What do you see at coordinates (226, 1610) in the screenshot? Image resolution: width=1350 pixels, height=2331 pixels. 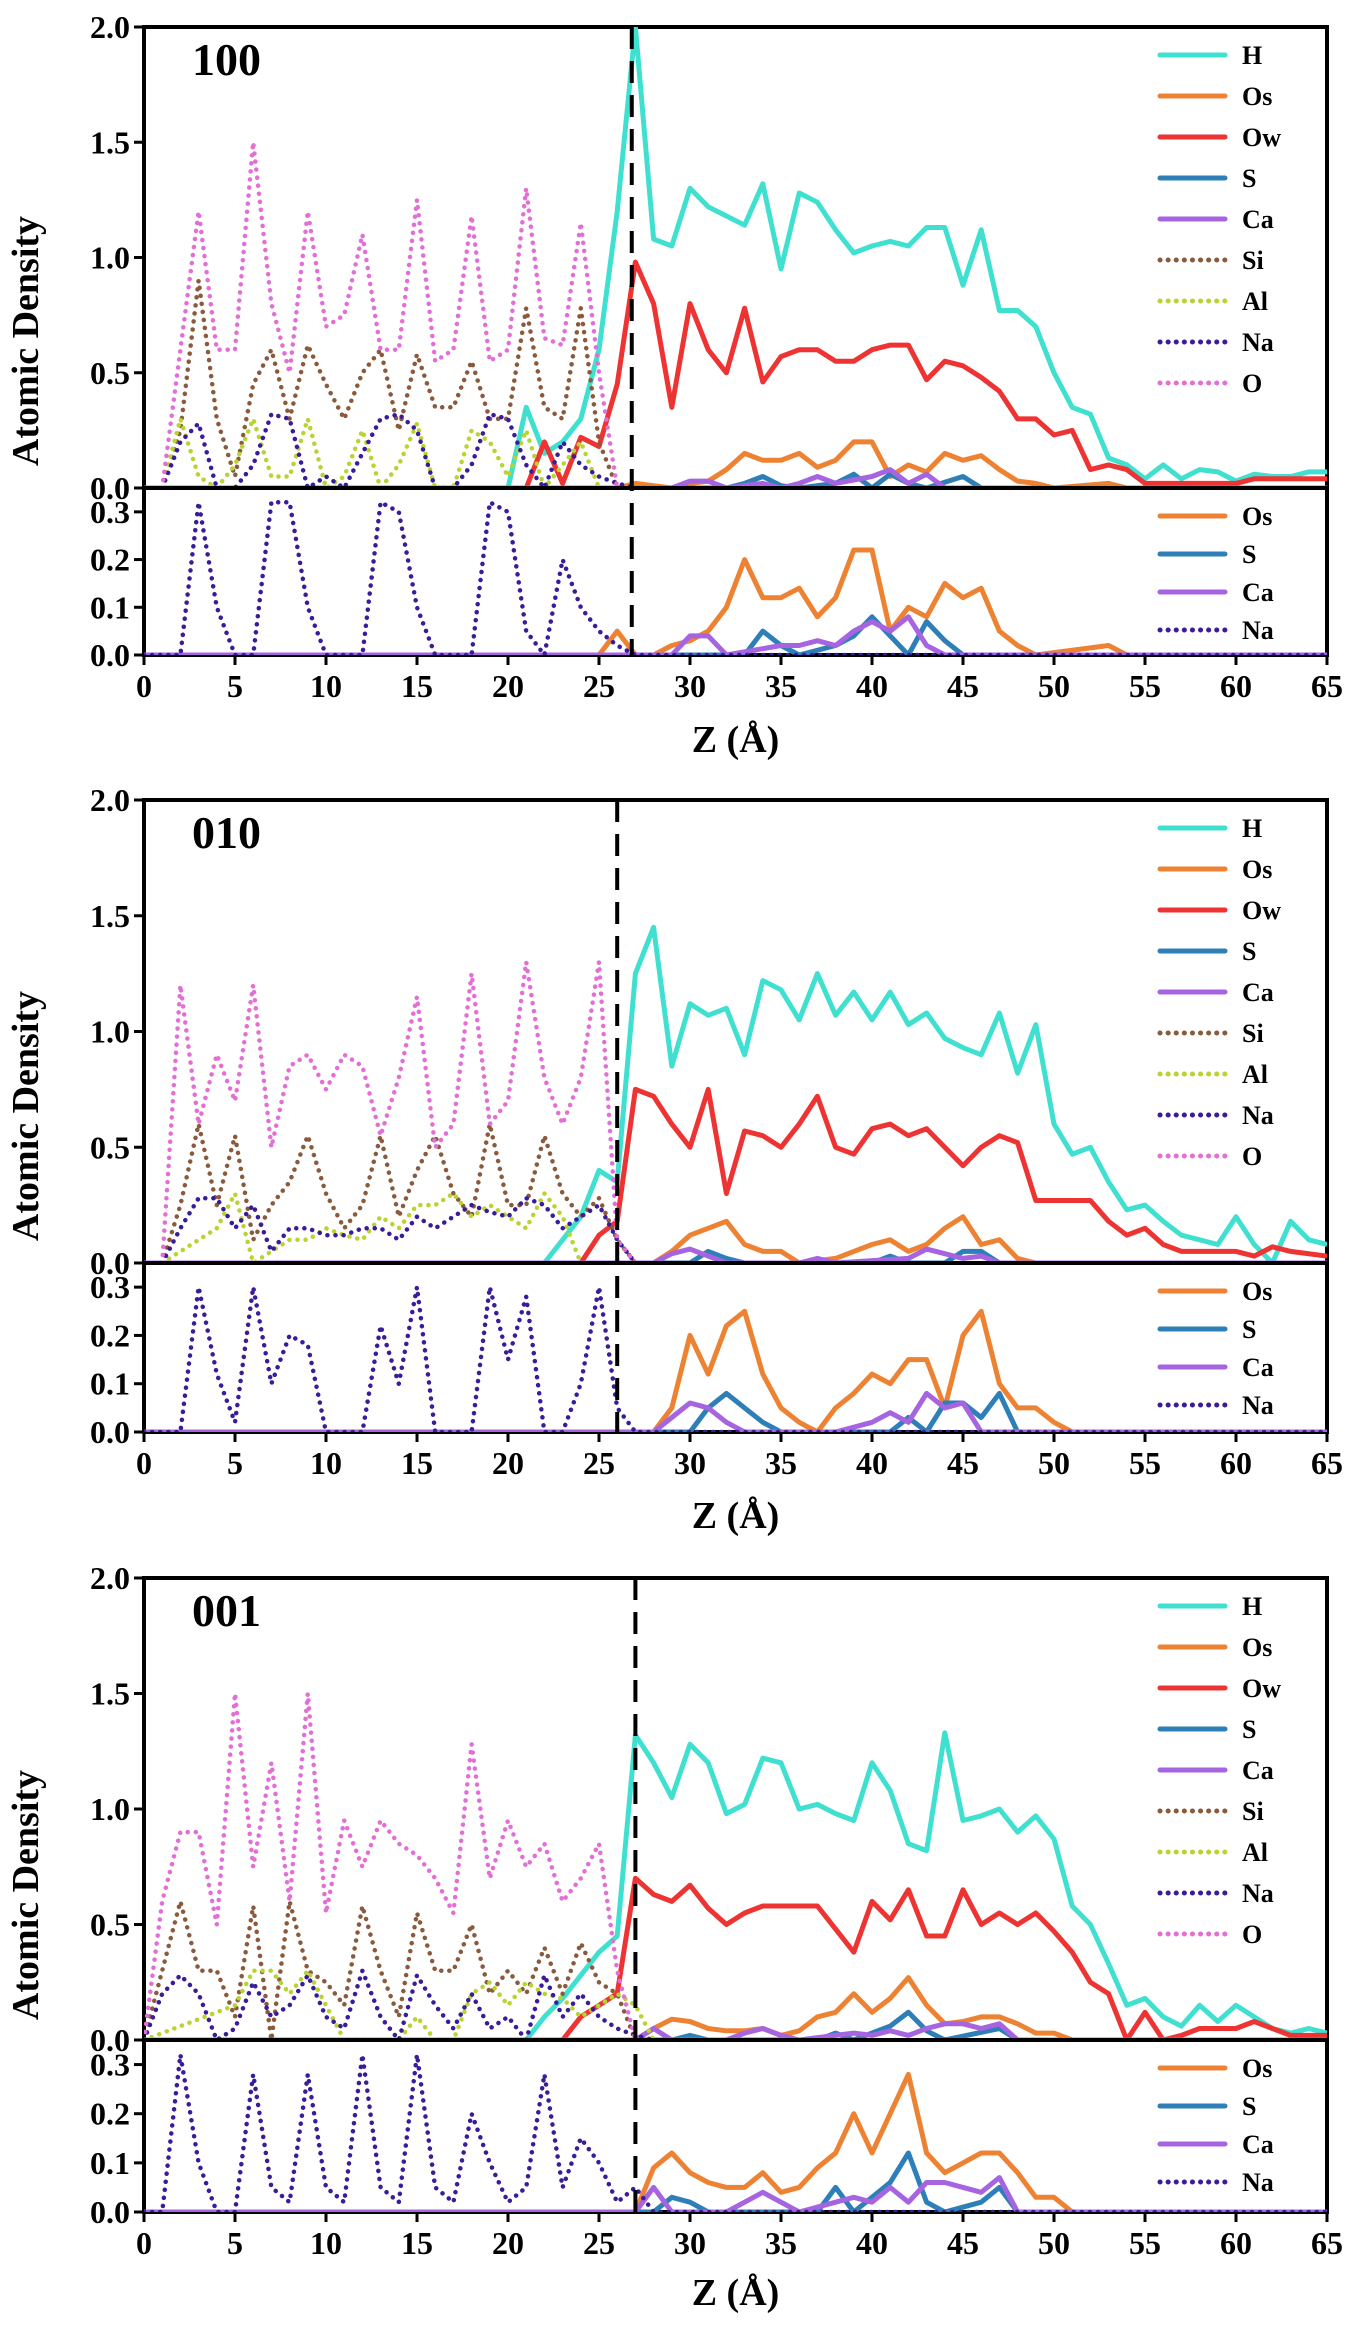 I see `panel-label: 001` at bounding box center [226, 1610].